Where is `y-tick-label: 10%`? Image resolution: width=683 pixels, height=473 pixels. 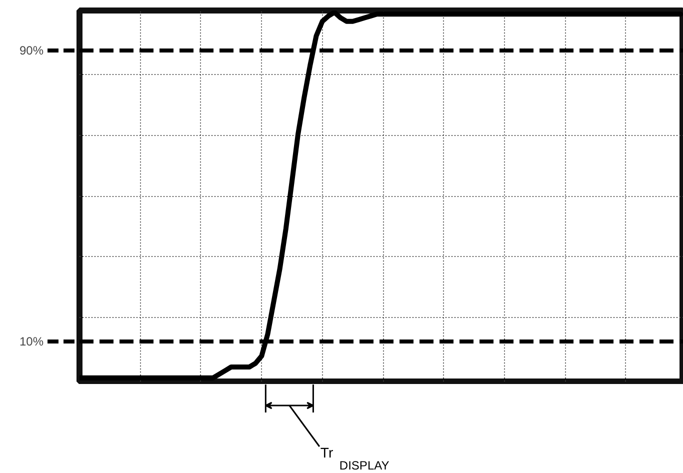
y-tick-label: 10% is located at coordinates (31, 341).